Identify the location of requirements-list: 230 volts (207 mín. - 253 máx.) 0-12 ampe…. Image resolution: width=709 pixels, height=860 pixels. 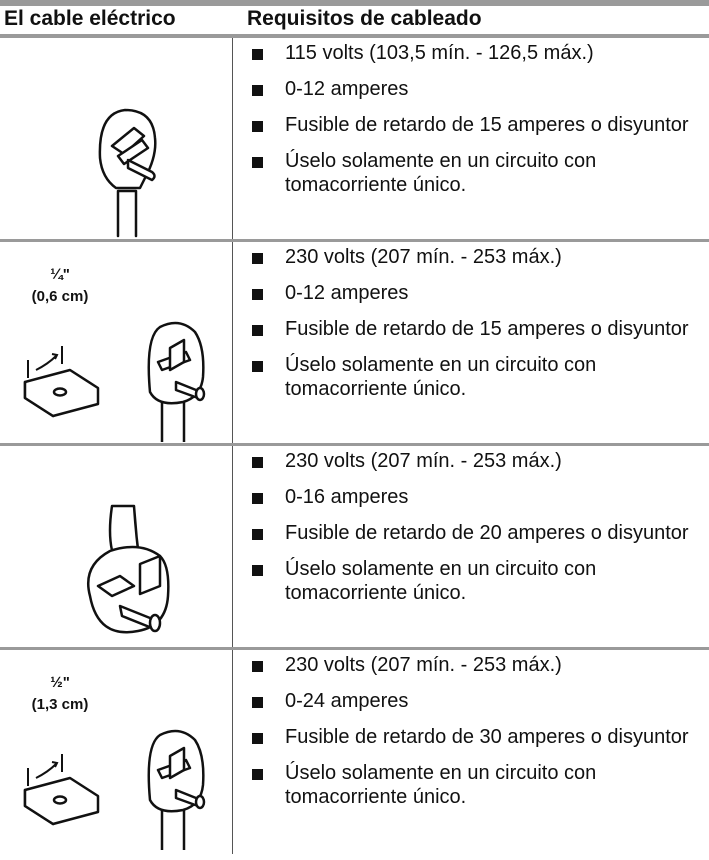
(475, 323).